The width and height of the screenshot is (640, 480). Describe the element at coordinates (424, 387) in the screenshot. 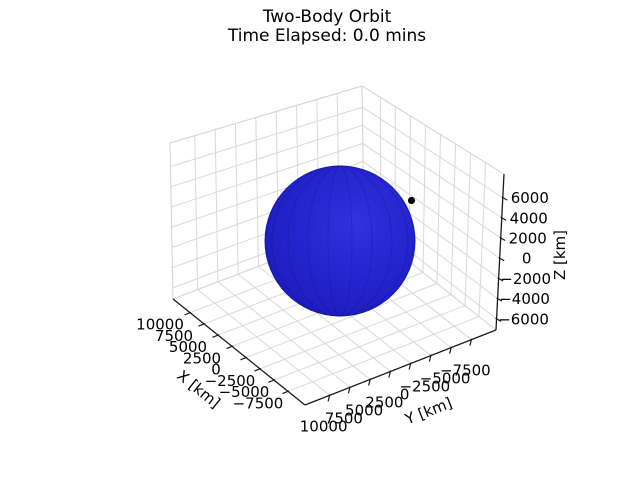

I see `y-tick-label: −2500` at that location.